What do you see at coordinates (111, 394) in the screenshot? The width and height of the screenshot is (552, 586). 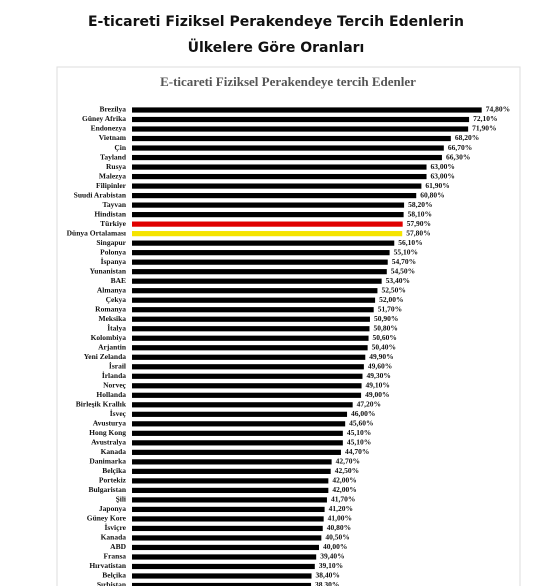 I see `category-label: Hollanda` at bounding box center [111, 394].